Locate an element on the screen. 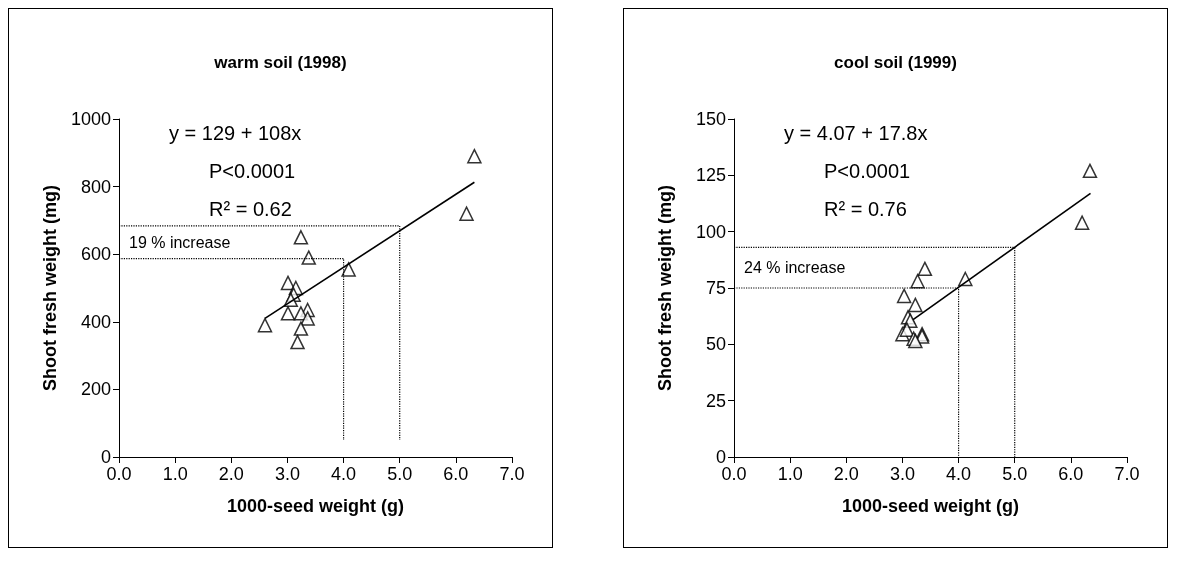 This screenshot has width=1183, height=561. y-tick-label: 25 is located at coordinates (715, 400).